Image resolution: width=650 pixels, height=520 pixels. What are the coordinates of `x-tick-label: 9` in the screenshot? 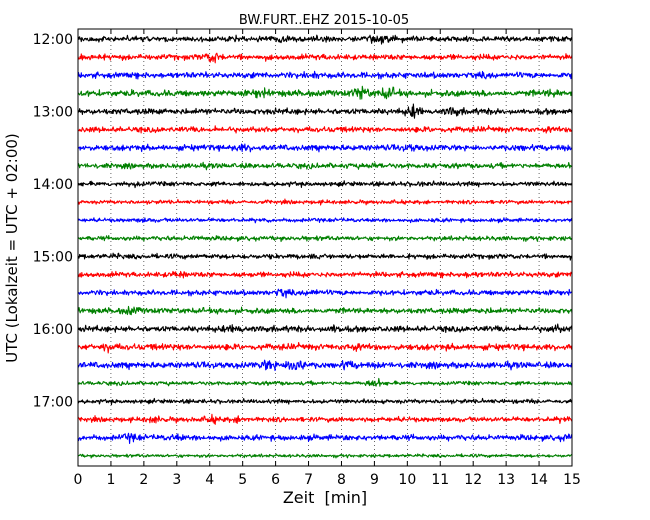 It's located at (374, 480).